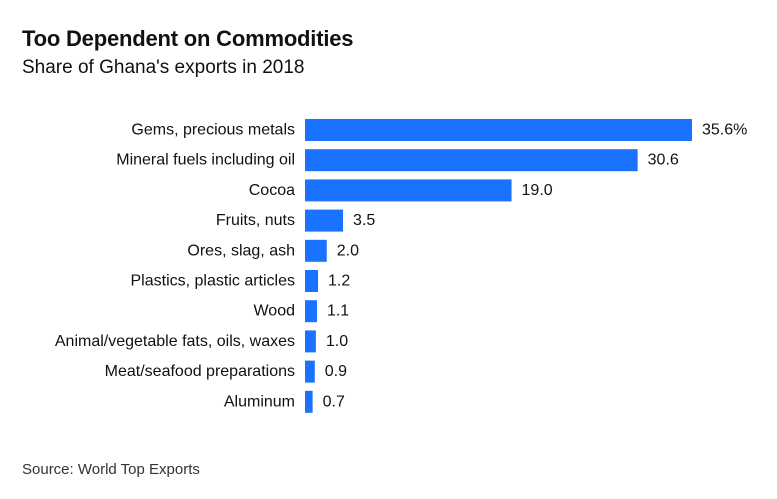 This screenshot has height=499, width=777. What do you see at coordinates (200, 371) in the screenshot?
I see `category-label: Meat/seafood preparations` at bounding box center [200, 371].